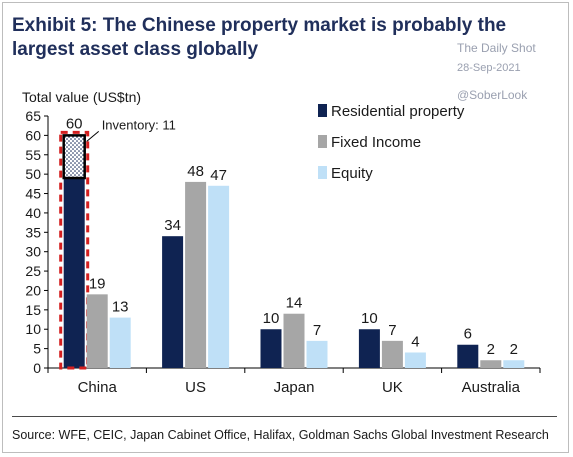 The height and width of the screenshot is (457, 573). What do you see at coordinates (392, 387) in the screenshot?
I see `x-category-label-uk: UK` at bounding box center [392, 387].